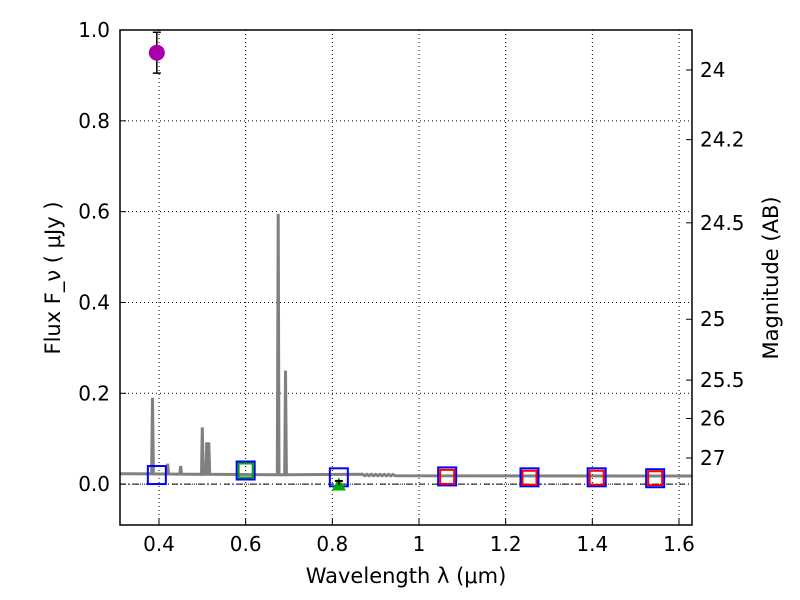 This screenshot has height=600, width=800. Describe the element at coordinates (156, 52) in the screenshot. I see `measured-point` at that location.